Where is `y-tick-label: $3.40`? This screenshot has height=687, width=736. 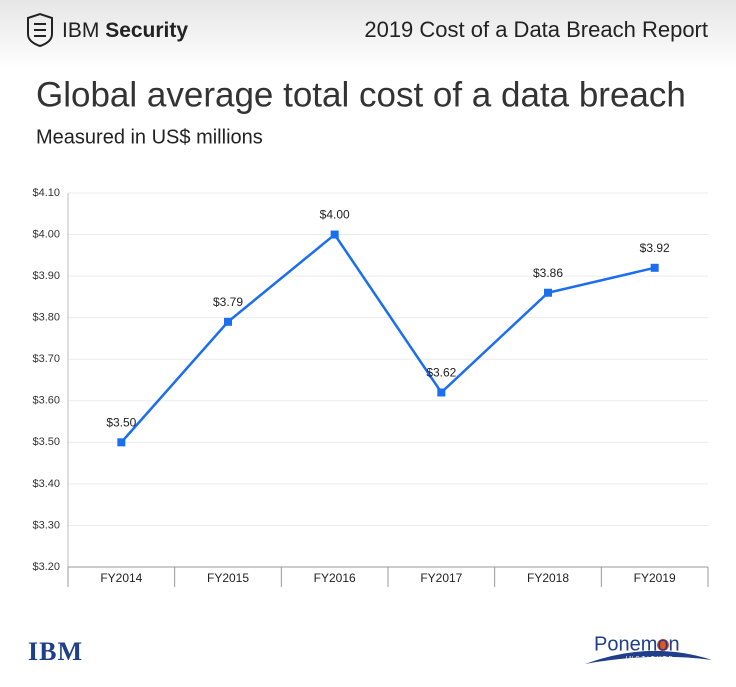 y-tick-label: $3.40 is located at coordinates (46, 484).